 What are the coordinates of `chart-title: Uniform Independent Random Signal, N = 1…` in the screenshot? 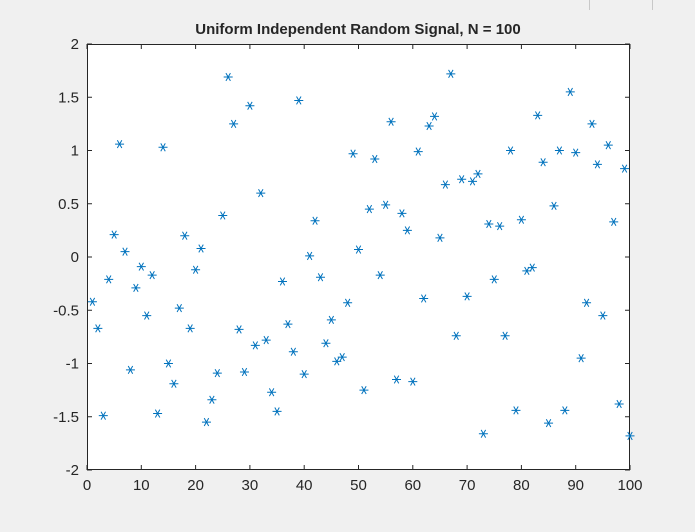 It's located at (357, 29).